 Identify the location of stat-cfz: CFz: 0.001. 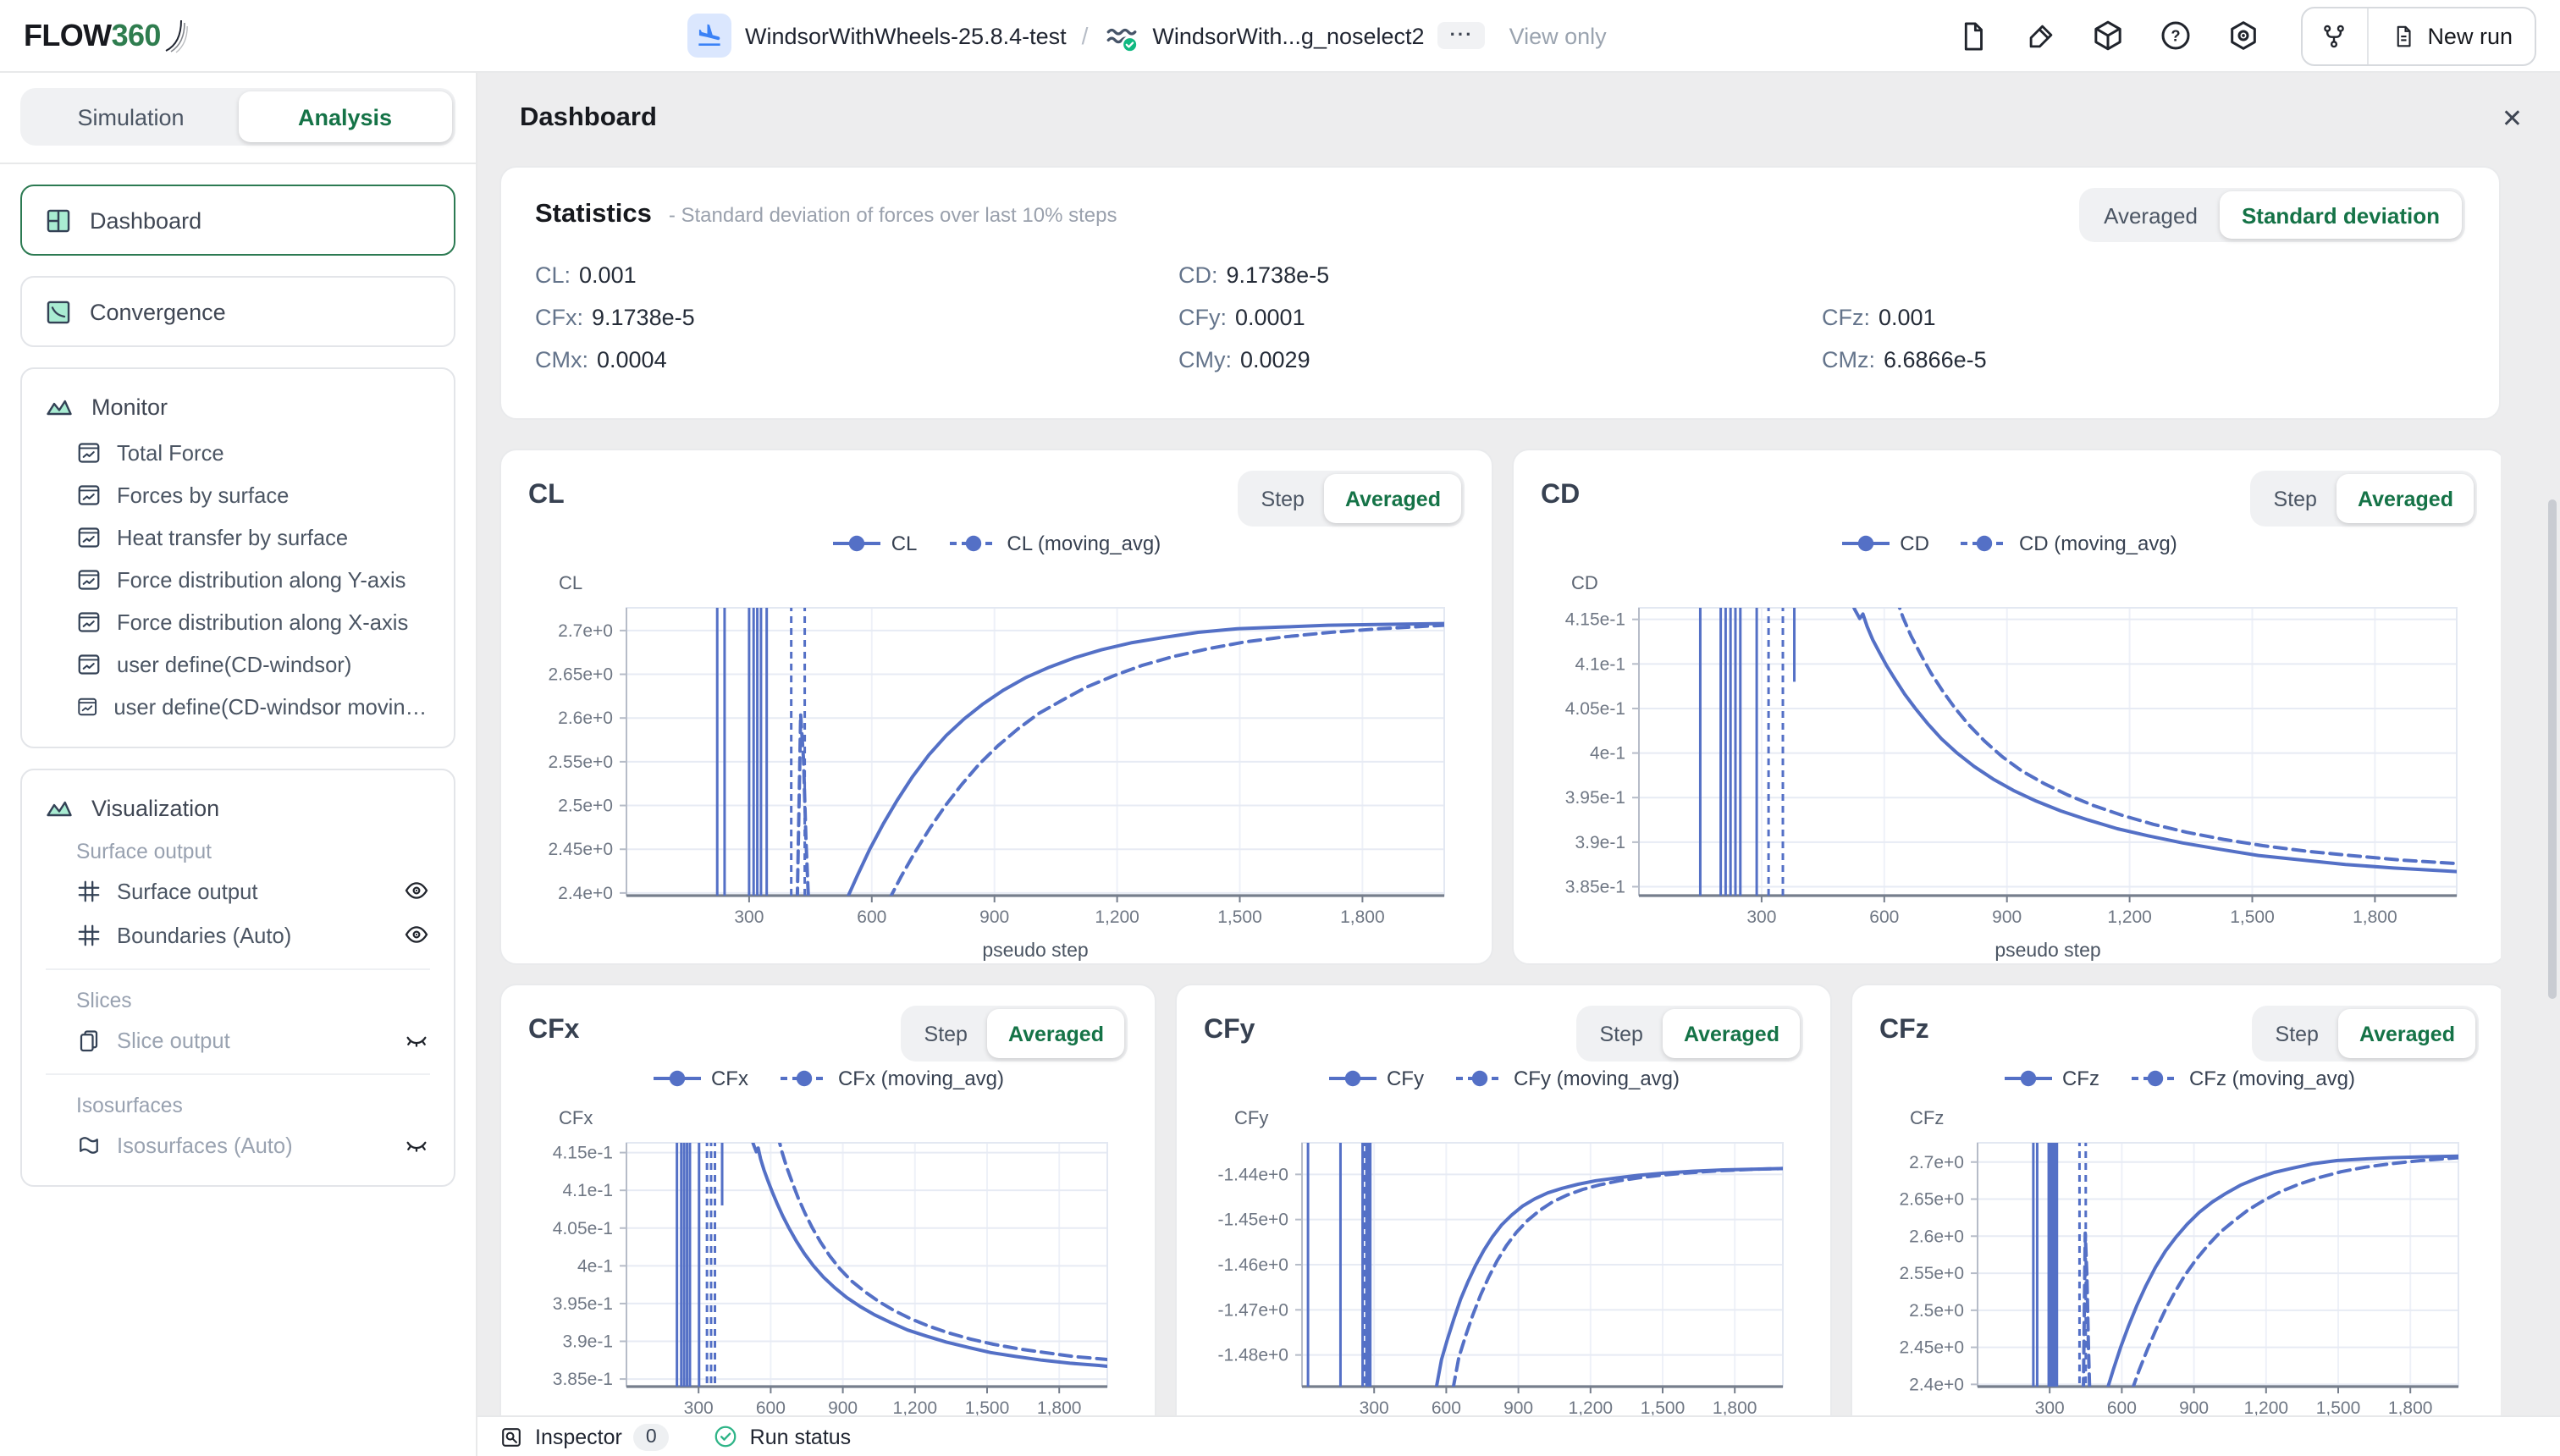
(1879, 317).